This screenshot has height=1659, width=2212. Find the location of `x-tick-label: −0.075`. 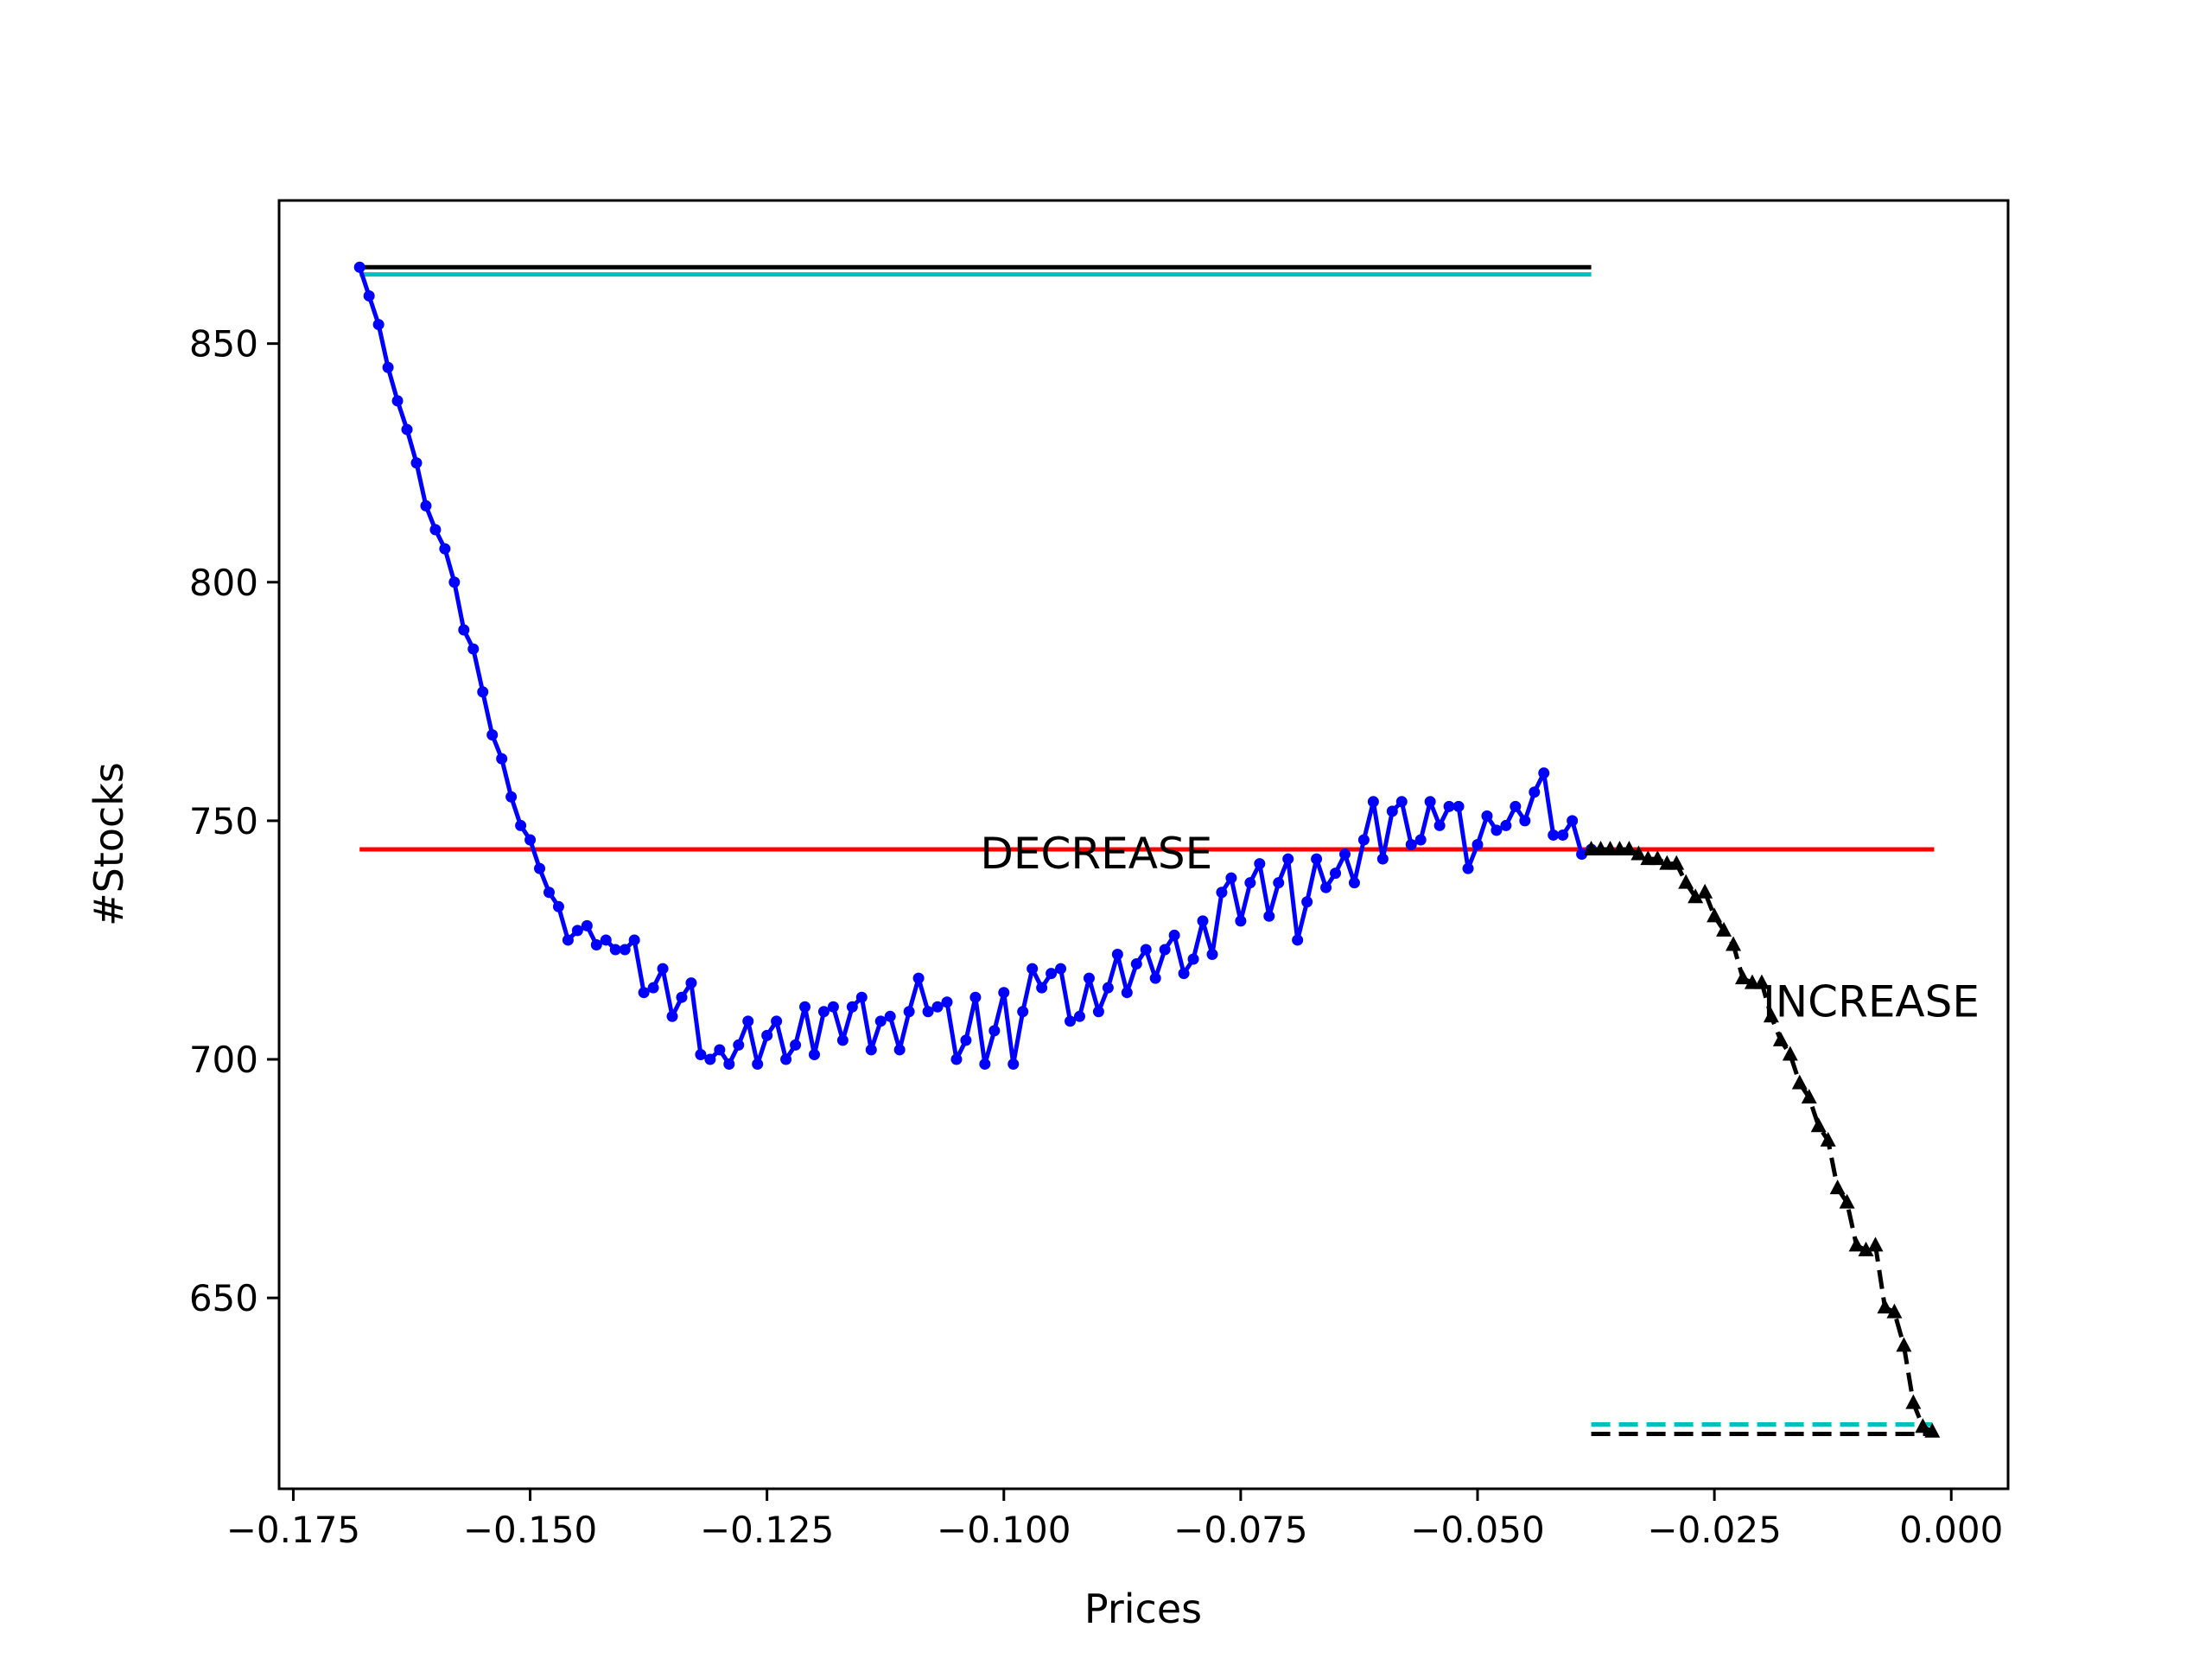

x-tick-label: −0.075 is located at coordinates (1240, 1530).